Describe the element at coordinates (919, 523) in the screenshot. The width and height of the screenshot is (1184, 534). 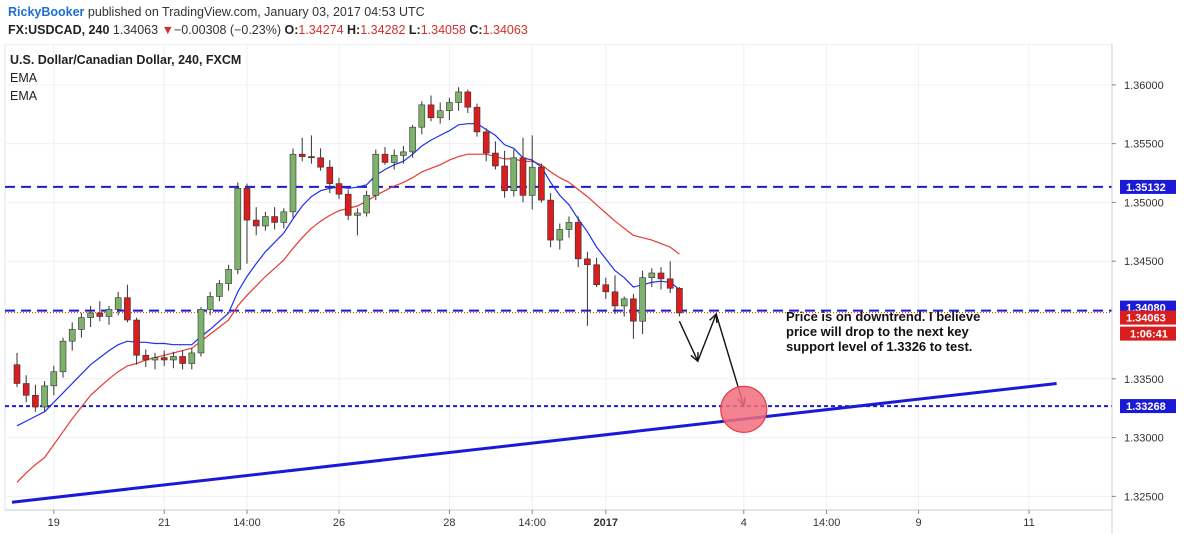
I see `time-tick-label: 9` at that location.